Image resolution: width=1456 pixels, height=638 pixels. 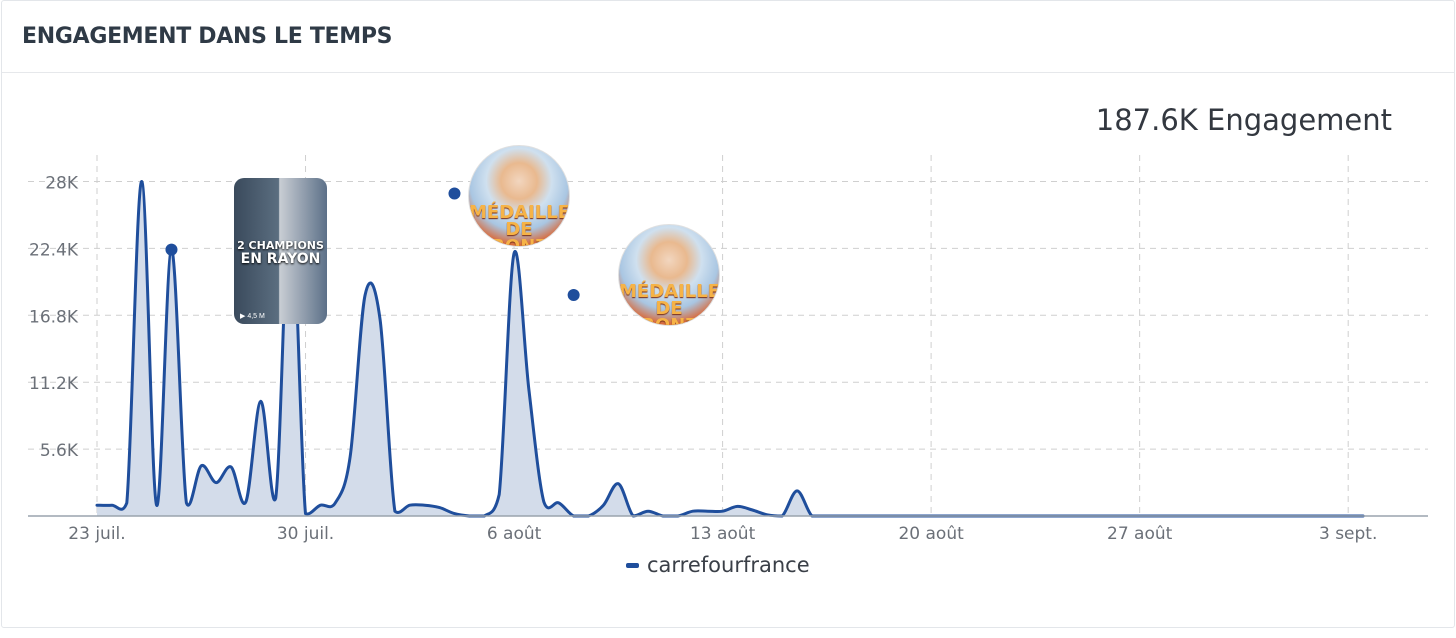 What do you see at coordinates (372, 244) in the screenshot?
I see `markers` at bounding box center [372, 244].